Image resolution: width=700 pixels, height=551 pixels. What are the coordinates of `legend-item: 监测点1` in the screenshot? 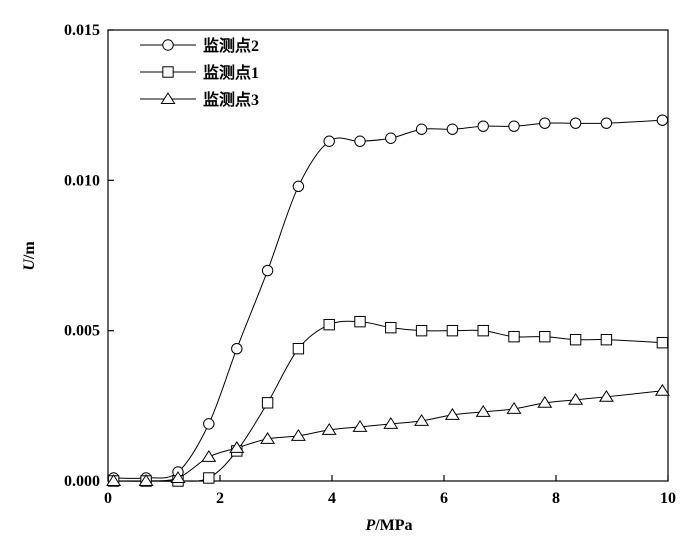 It's located at (199, 72).